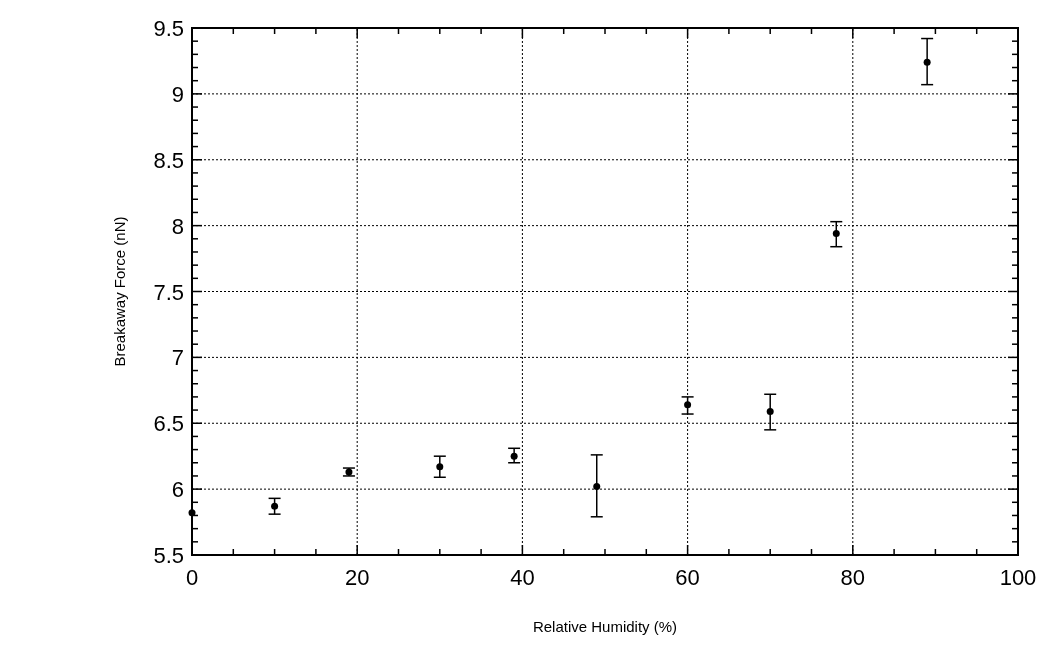  Describe the element at coordinates (177, 358) in the screenshot. I see `y-tick-label: 7` at that location.